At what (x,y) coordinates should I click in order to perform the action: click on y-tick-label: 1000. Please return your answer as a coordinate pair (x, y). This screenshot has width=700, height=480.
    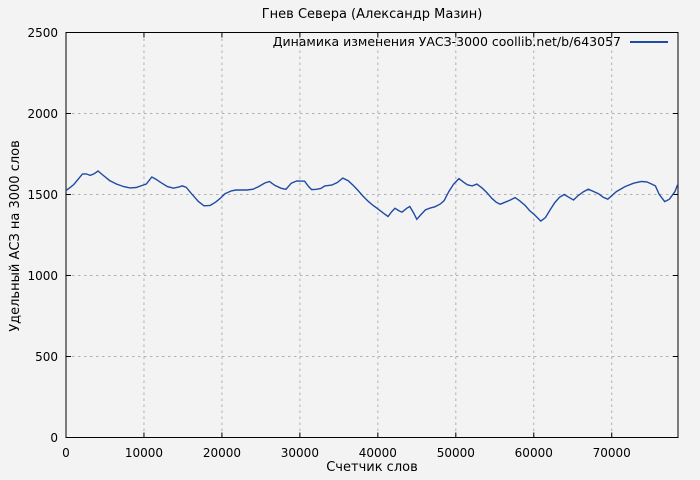
    Looking at the image, I should click on (42, 276).